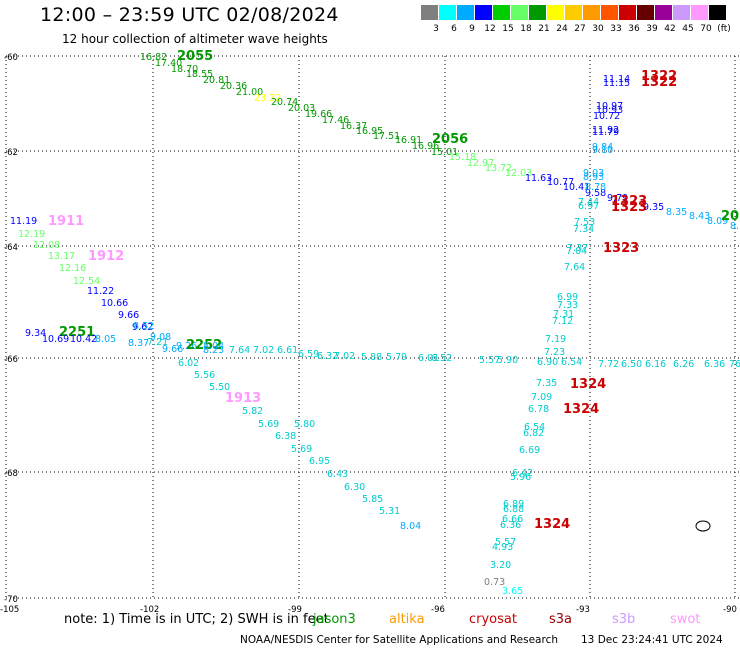  I want to click on colorbar-label: 15, so click(508, 29).